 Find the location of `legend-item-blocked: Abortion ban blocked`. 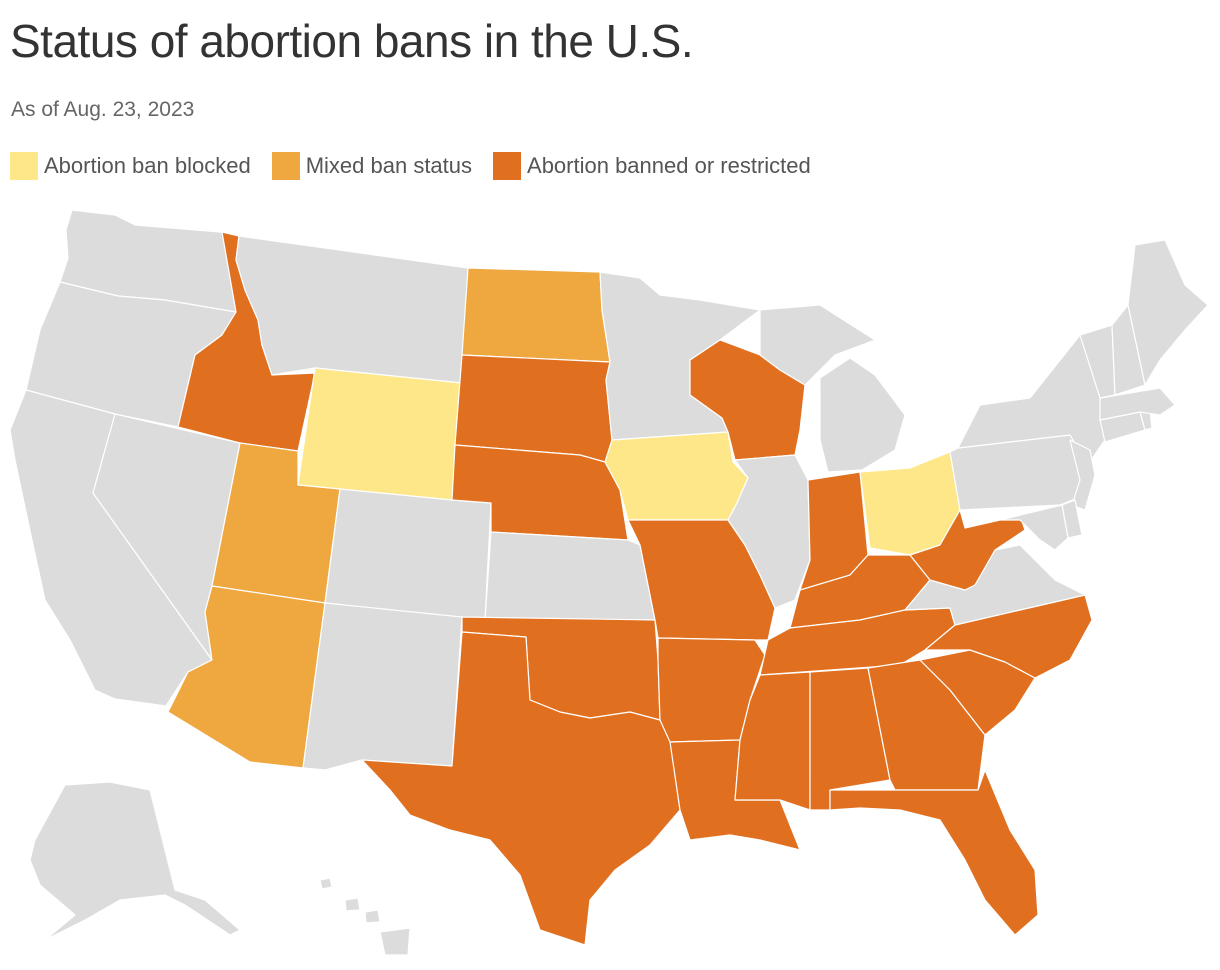

legend-item-blocked: Abortion ban blocked is located at coordinates (130, 166).